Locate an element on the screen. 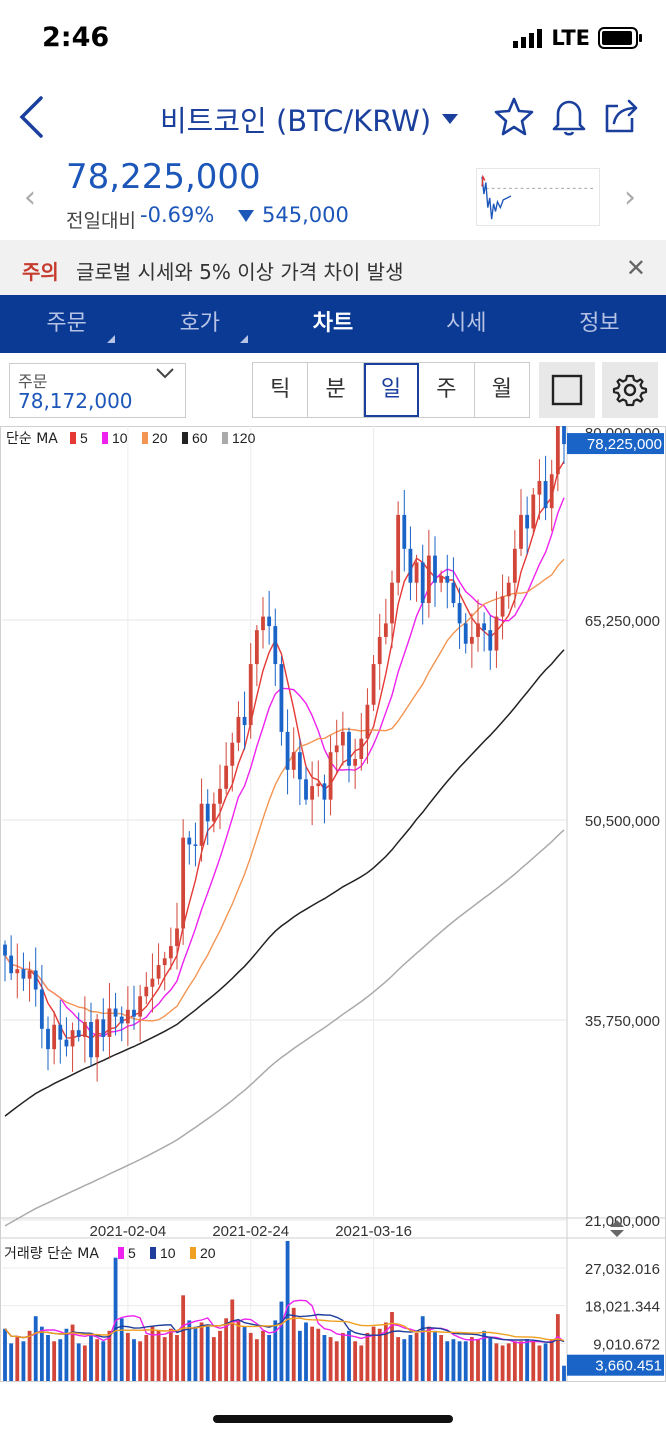 This screenshot has width=666, height=1440. period-selector: 틱 분 일 주 월 is located at coordinates (391, 390).